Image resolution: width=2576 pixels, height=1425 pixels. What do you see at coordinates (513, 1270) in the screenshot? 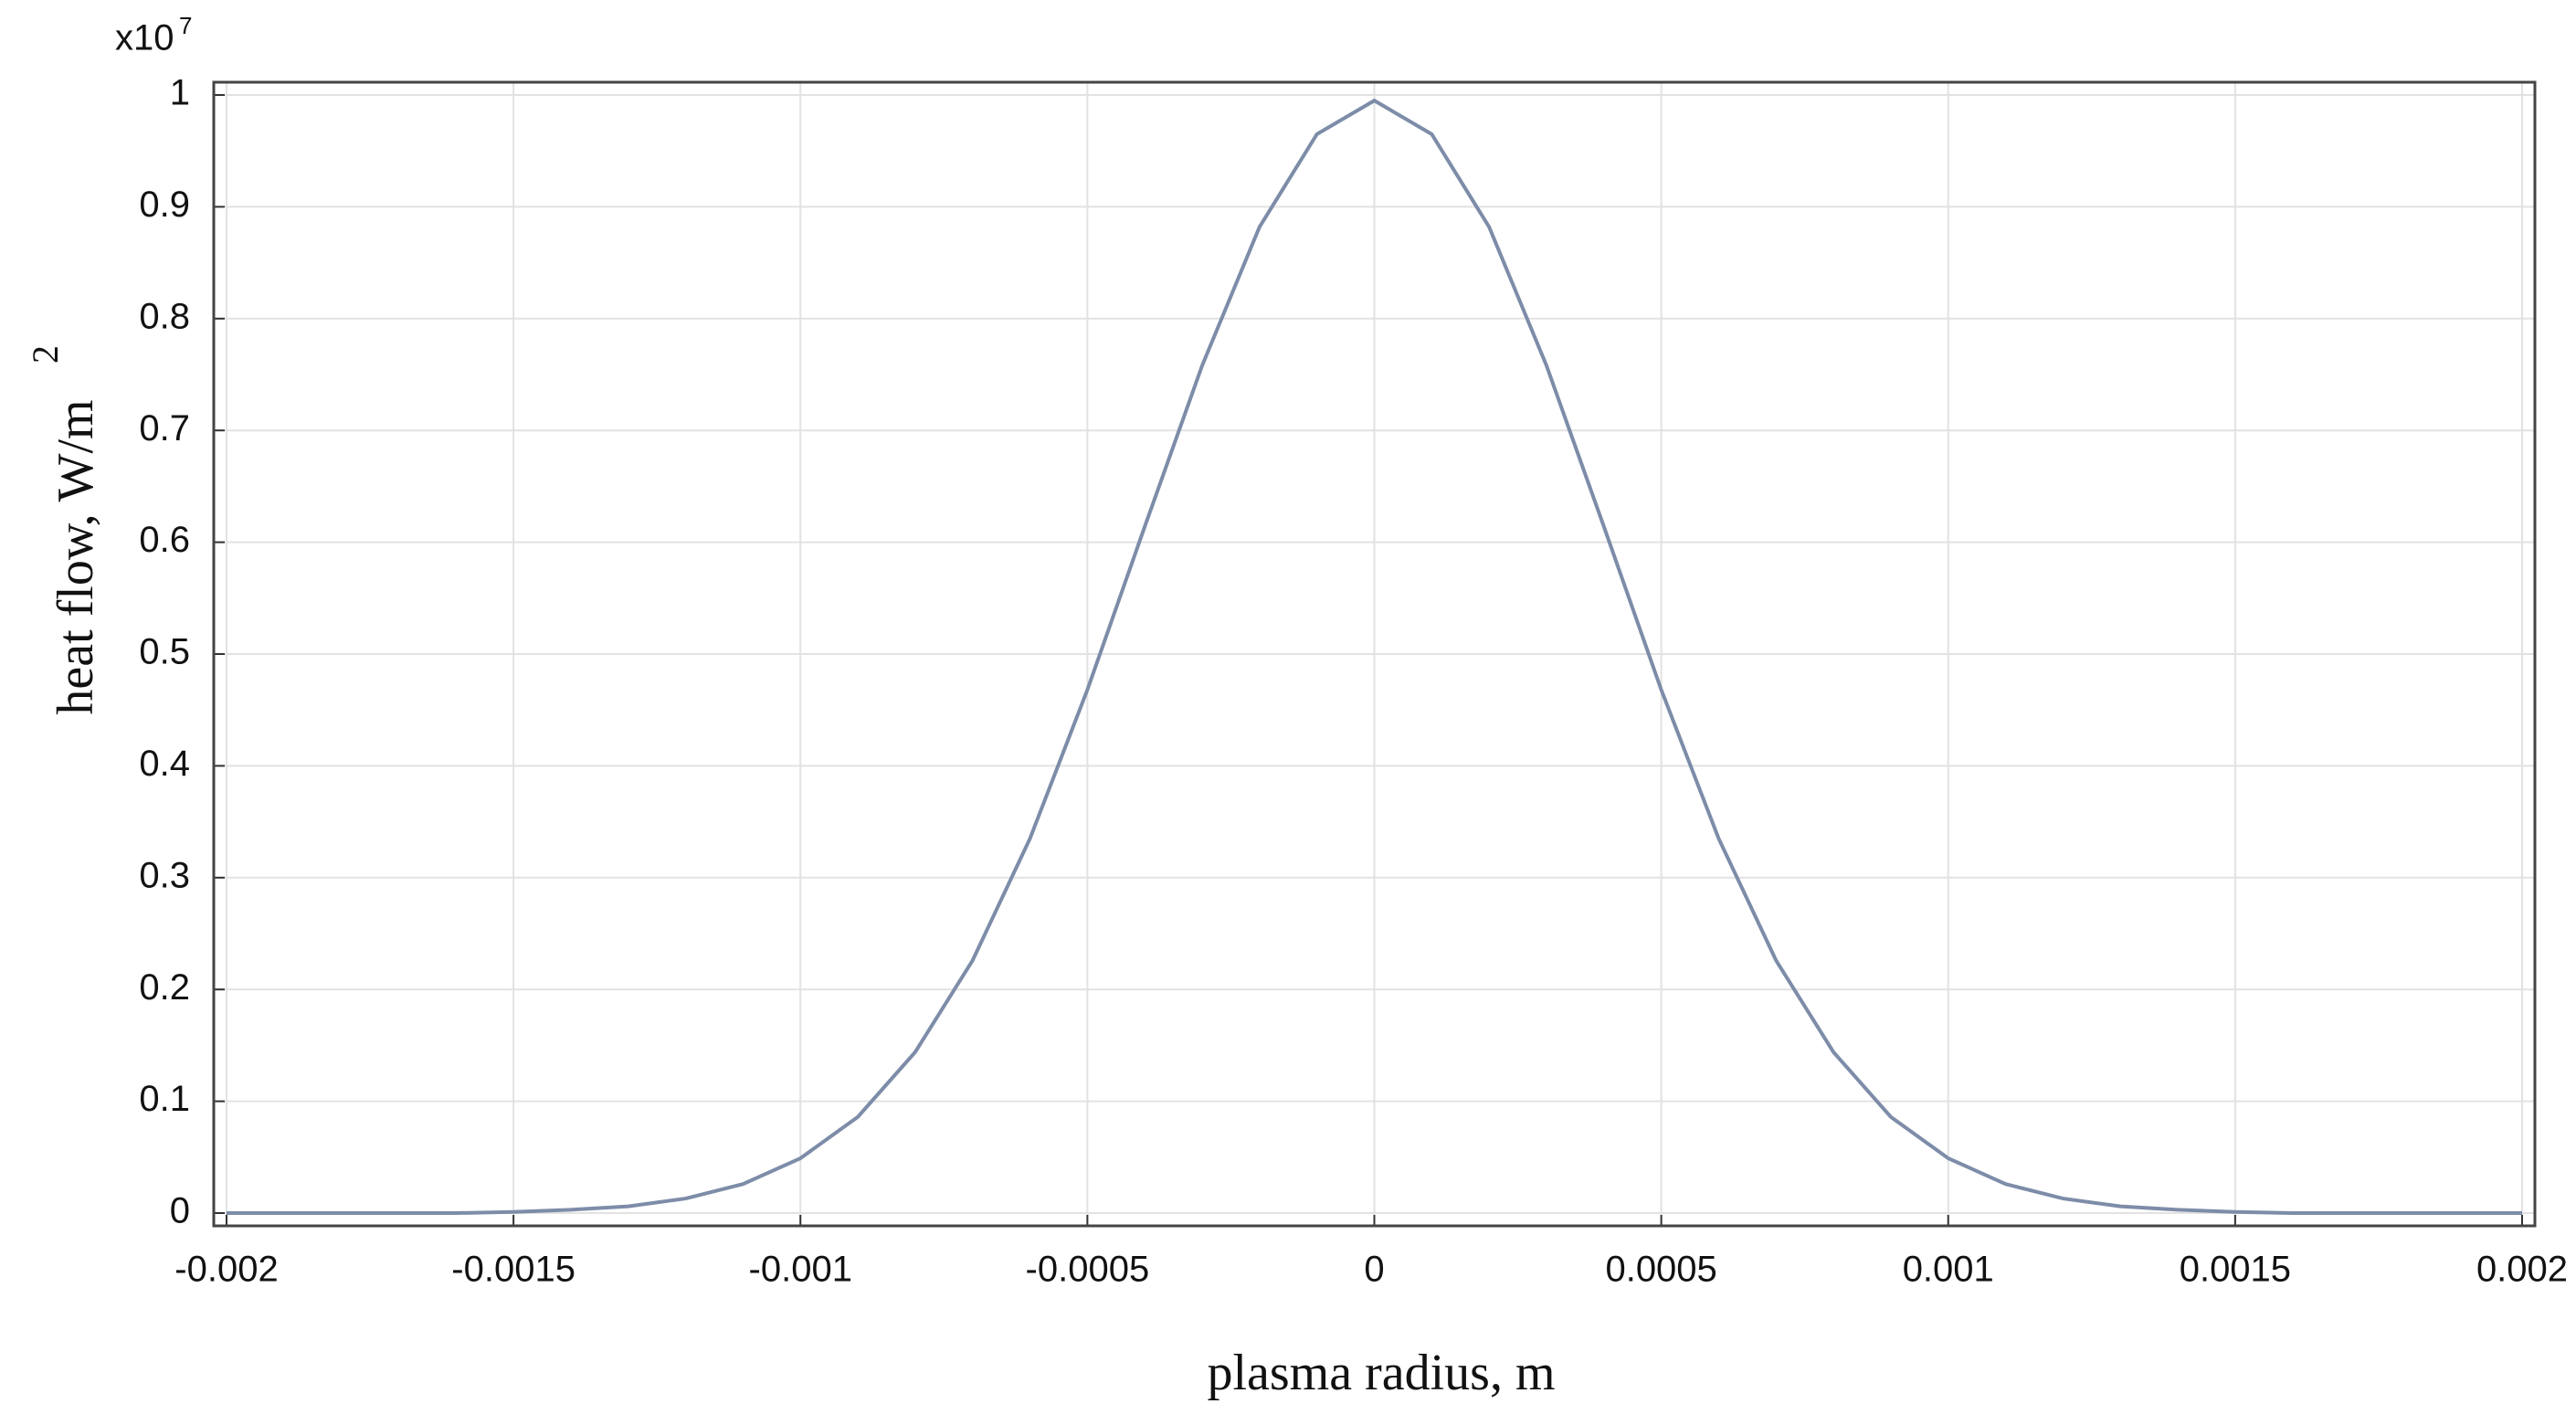
I see `x-tick-label: -0.0015` at bounding box center [513, 1270].